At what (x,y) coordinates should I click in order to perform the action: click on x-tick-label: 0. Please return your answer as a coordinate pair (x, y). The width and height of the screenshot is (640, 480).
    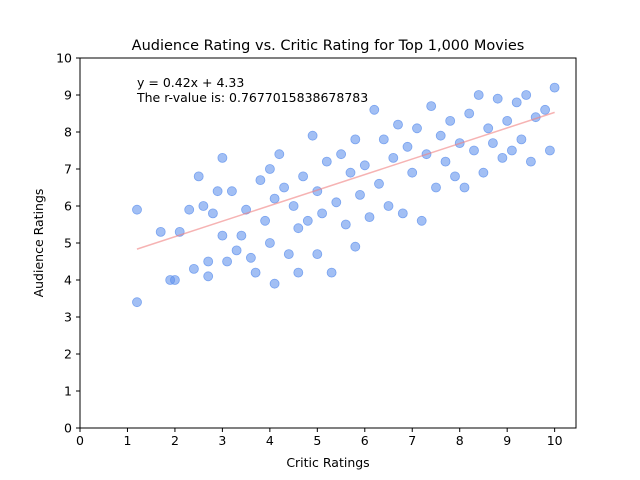
    Looking at the image, I should click on (80, 440).